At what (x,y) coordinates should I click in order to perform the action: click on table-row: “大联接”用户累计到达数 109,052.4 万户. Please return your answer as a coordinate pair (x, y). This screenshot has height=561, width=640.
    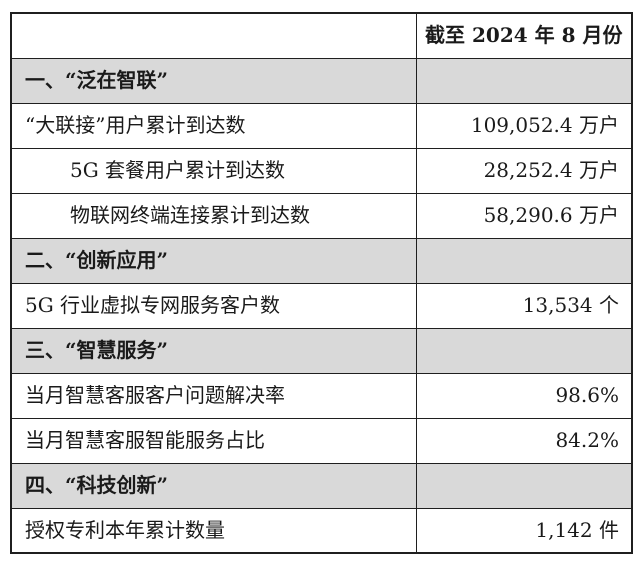
    Looking at the image, I should click on (321, 125).